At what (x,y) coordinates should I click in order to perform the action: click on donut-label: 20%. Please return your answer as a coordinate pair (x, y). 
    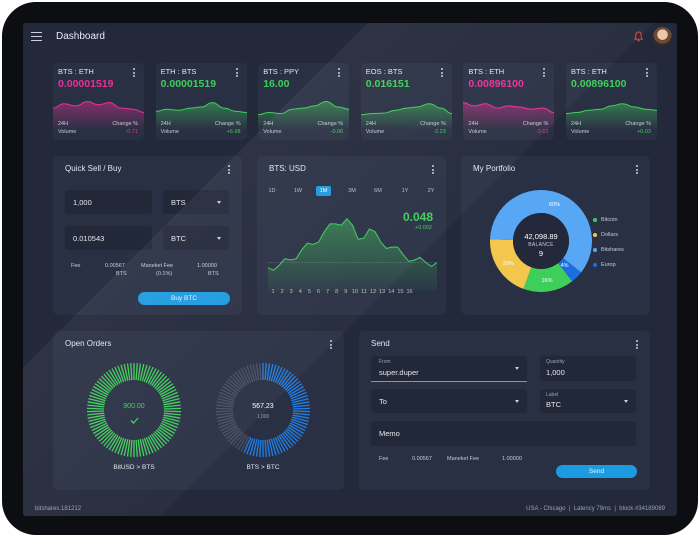
    Looking at the image, I should click on (508, 264).